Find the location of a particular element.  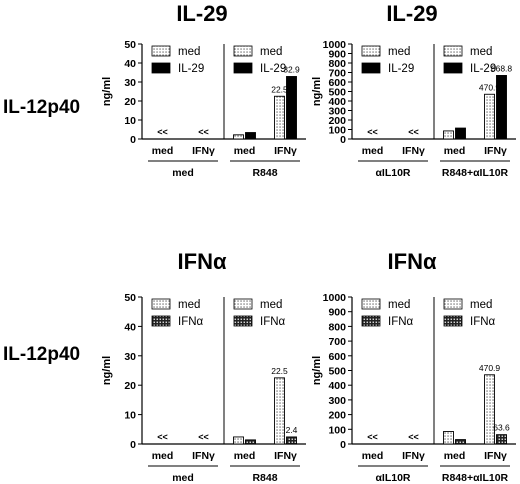

y-tick-label: 30 is located at coordinates (130, 83).